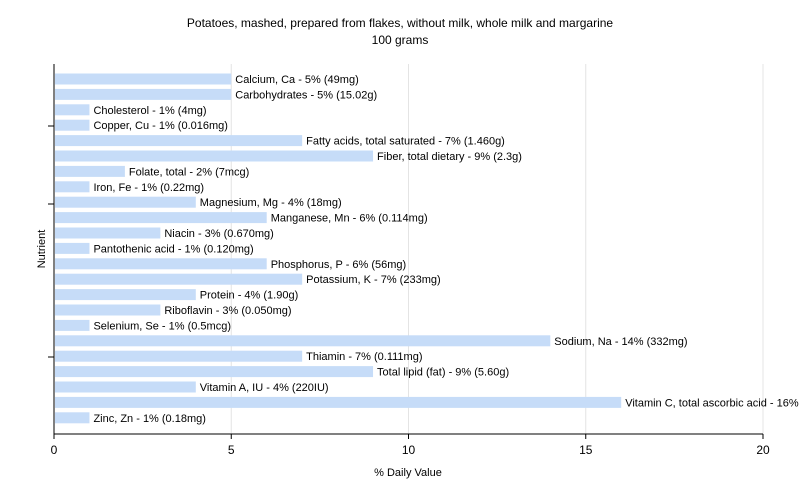 This screenshot has height=500, width=800. I want to click on bar-label: Riboflavin - 3% (0.050mg), so click(227, 311).